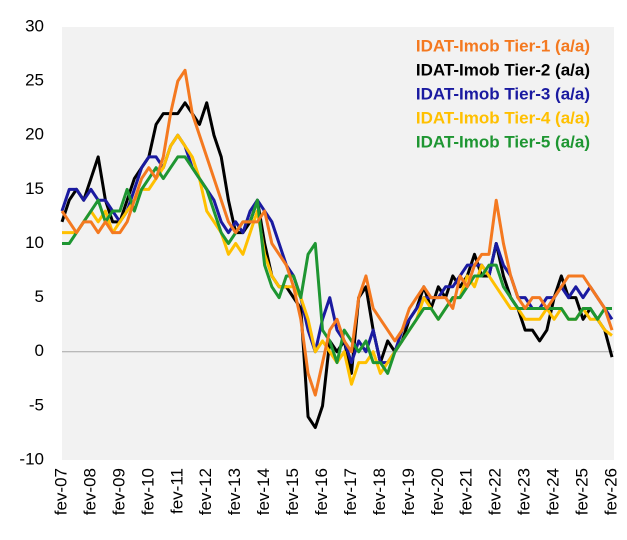  I want to click on y-tick-label: 20, so click(34, 134).